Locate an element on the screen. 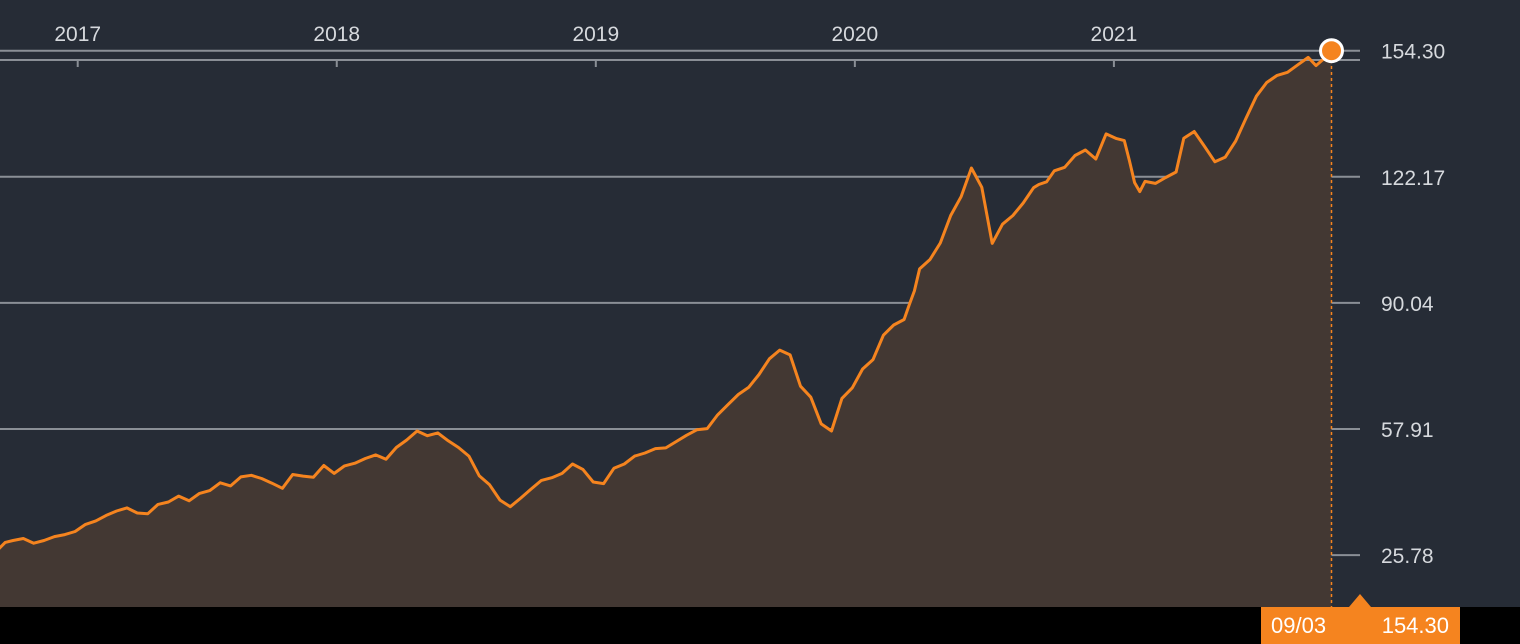 This screenshot has height=644, width=1520. crosshair-value: 154.30 is located at coordinates (1415, 625).